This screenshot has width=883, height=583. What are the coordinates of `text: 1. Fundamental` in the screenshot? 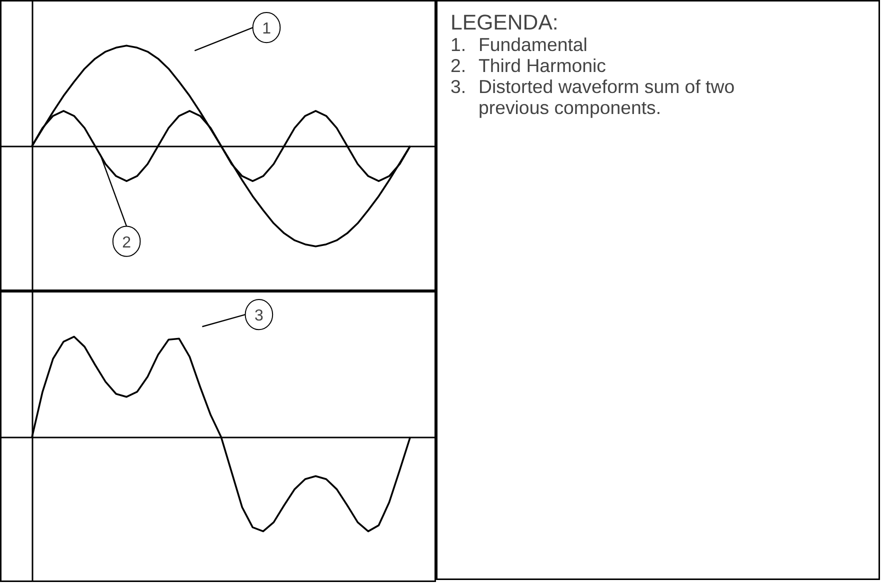 It's located at (519, 44).